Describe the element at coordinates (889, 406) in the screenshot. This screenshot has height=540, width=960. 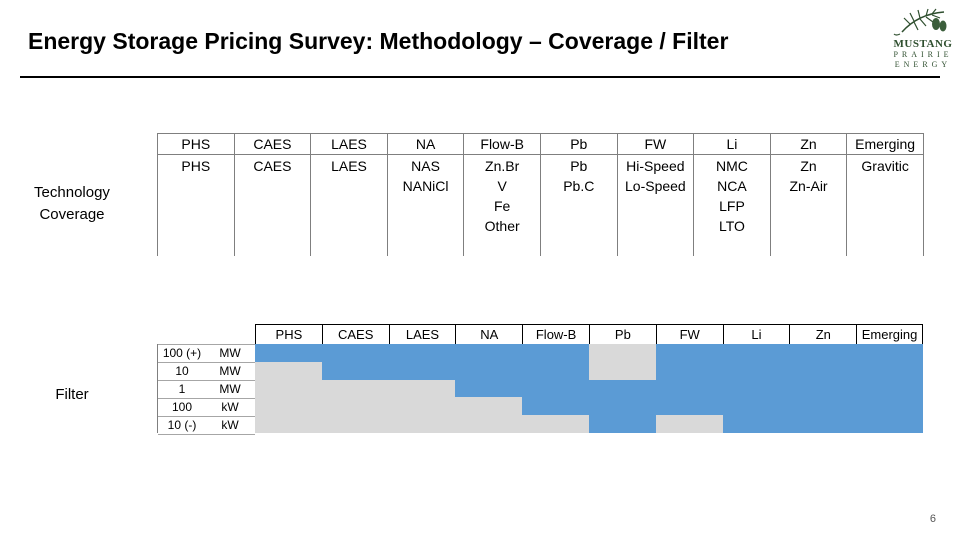
I see `filter-cell-emerging-row4` at that location.